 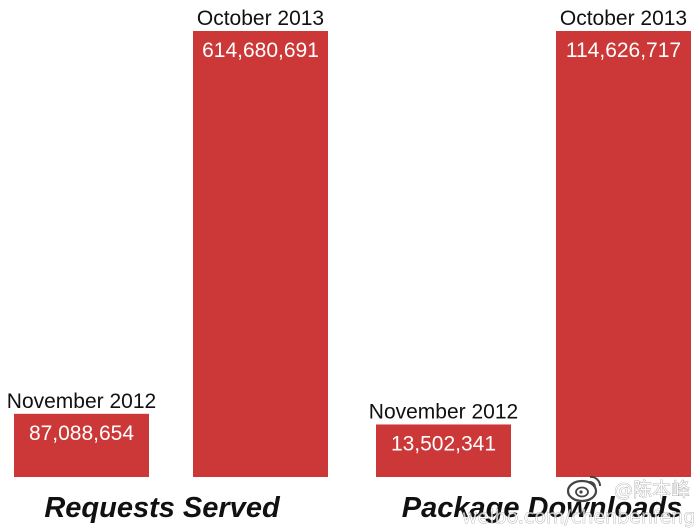 I want to click on requests-served-category-label-october-2013: October 2013, so click(x=260, y=18).